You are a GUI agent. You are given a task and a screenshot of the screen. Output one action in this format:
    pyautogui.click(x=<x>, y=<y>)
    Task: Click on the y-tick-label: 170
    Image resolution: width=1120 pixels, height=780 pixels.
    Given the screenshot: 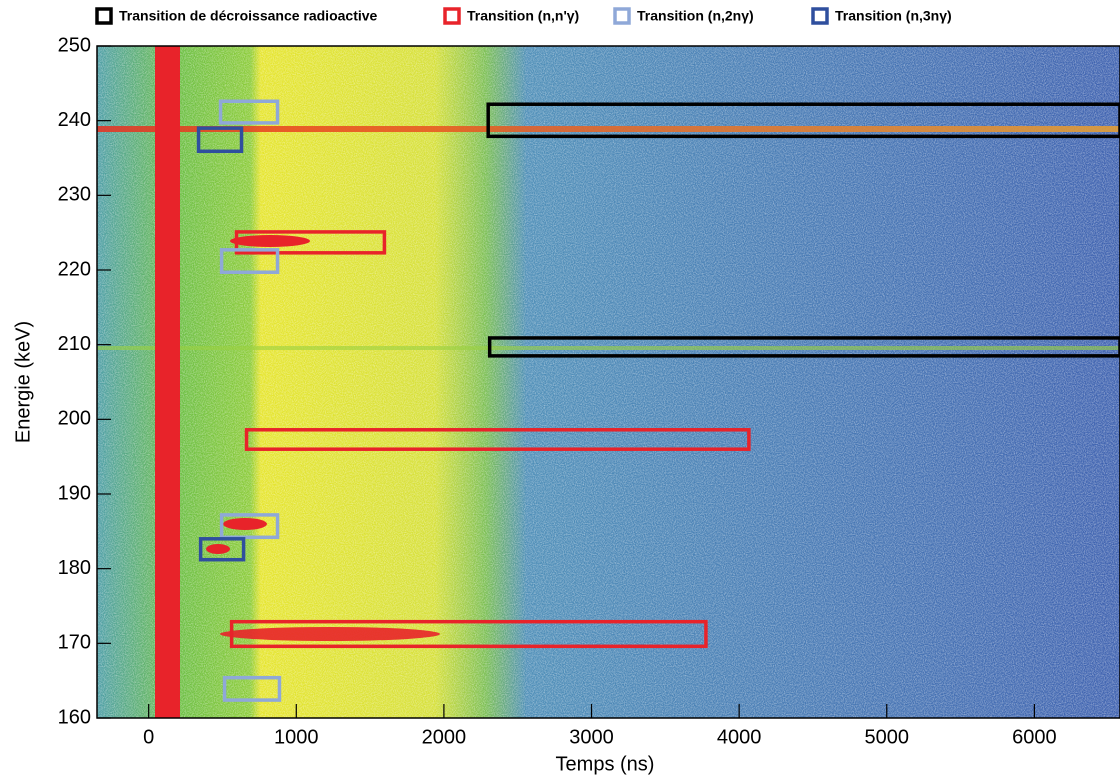 What is the action you would take?
    pyautogui.click(x=74, y=643)
    